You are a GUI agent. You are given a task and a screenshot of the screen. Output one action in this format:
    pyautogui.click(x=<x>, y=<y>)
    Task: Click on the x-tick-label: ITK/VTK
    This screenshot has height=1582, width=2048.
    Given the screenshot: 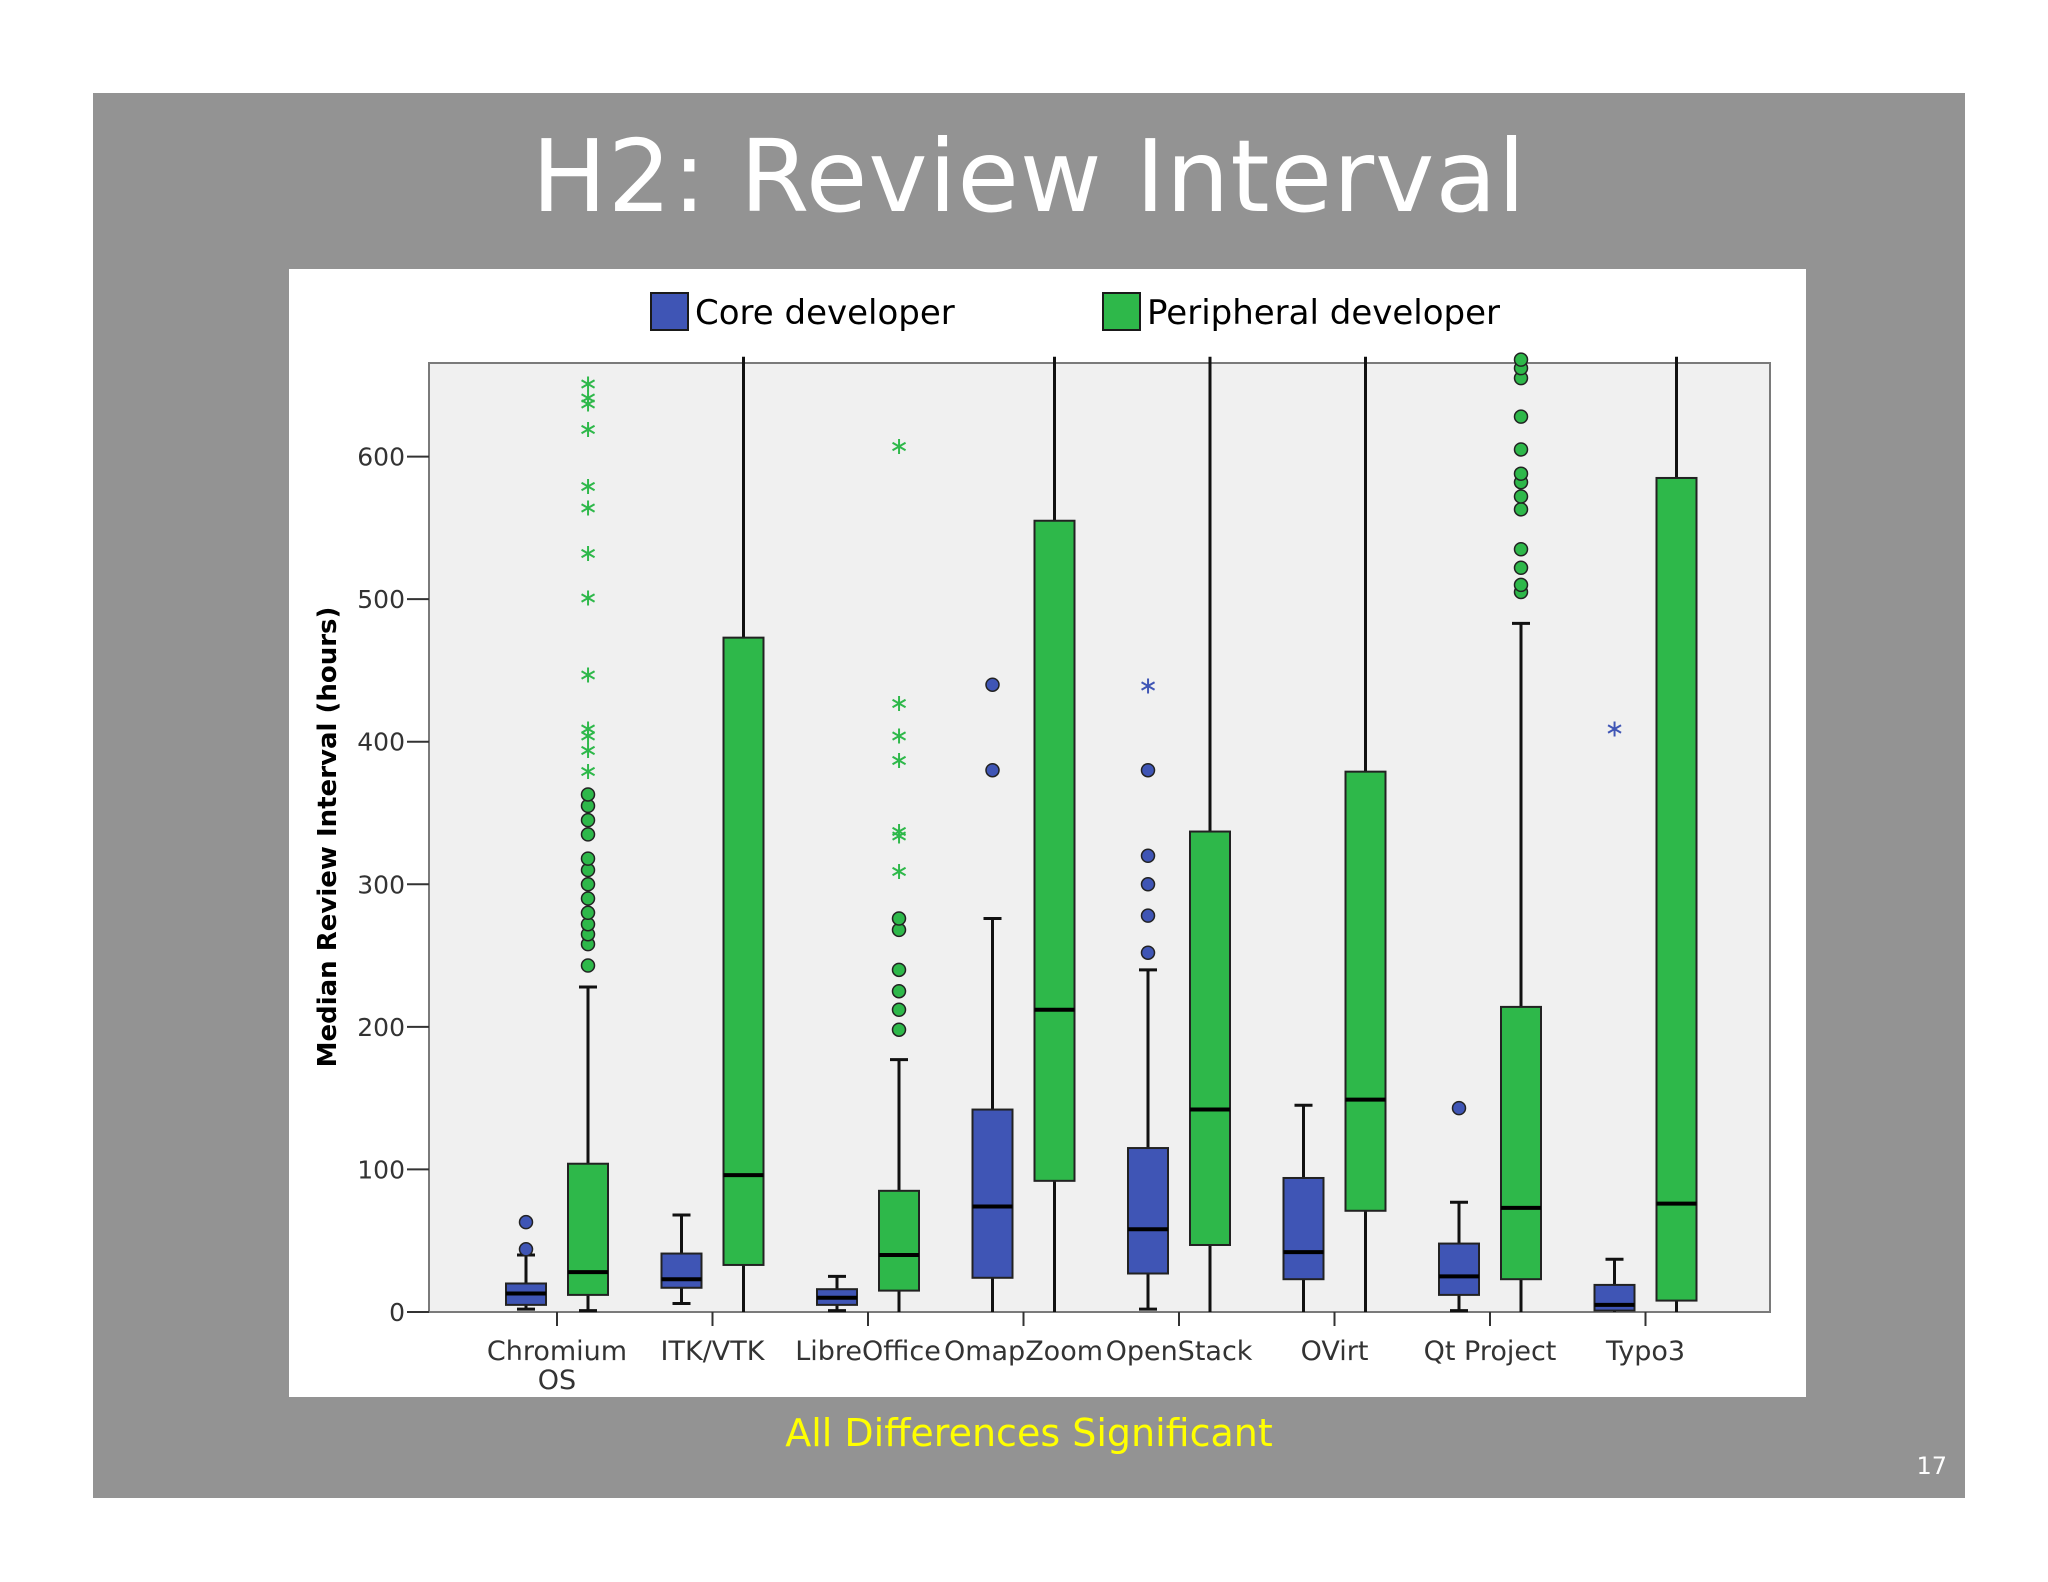 What is the action you would take?
    pyautogui.click(x=713, y=1351)
    